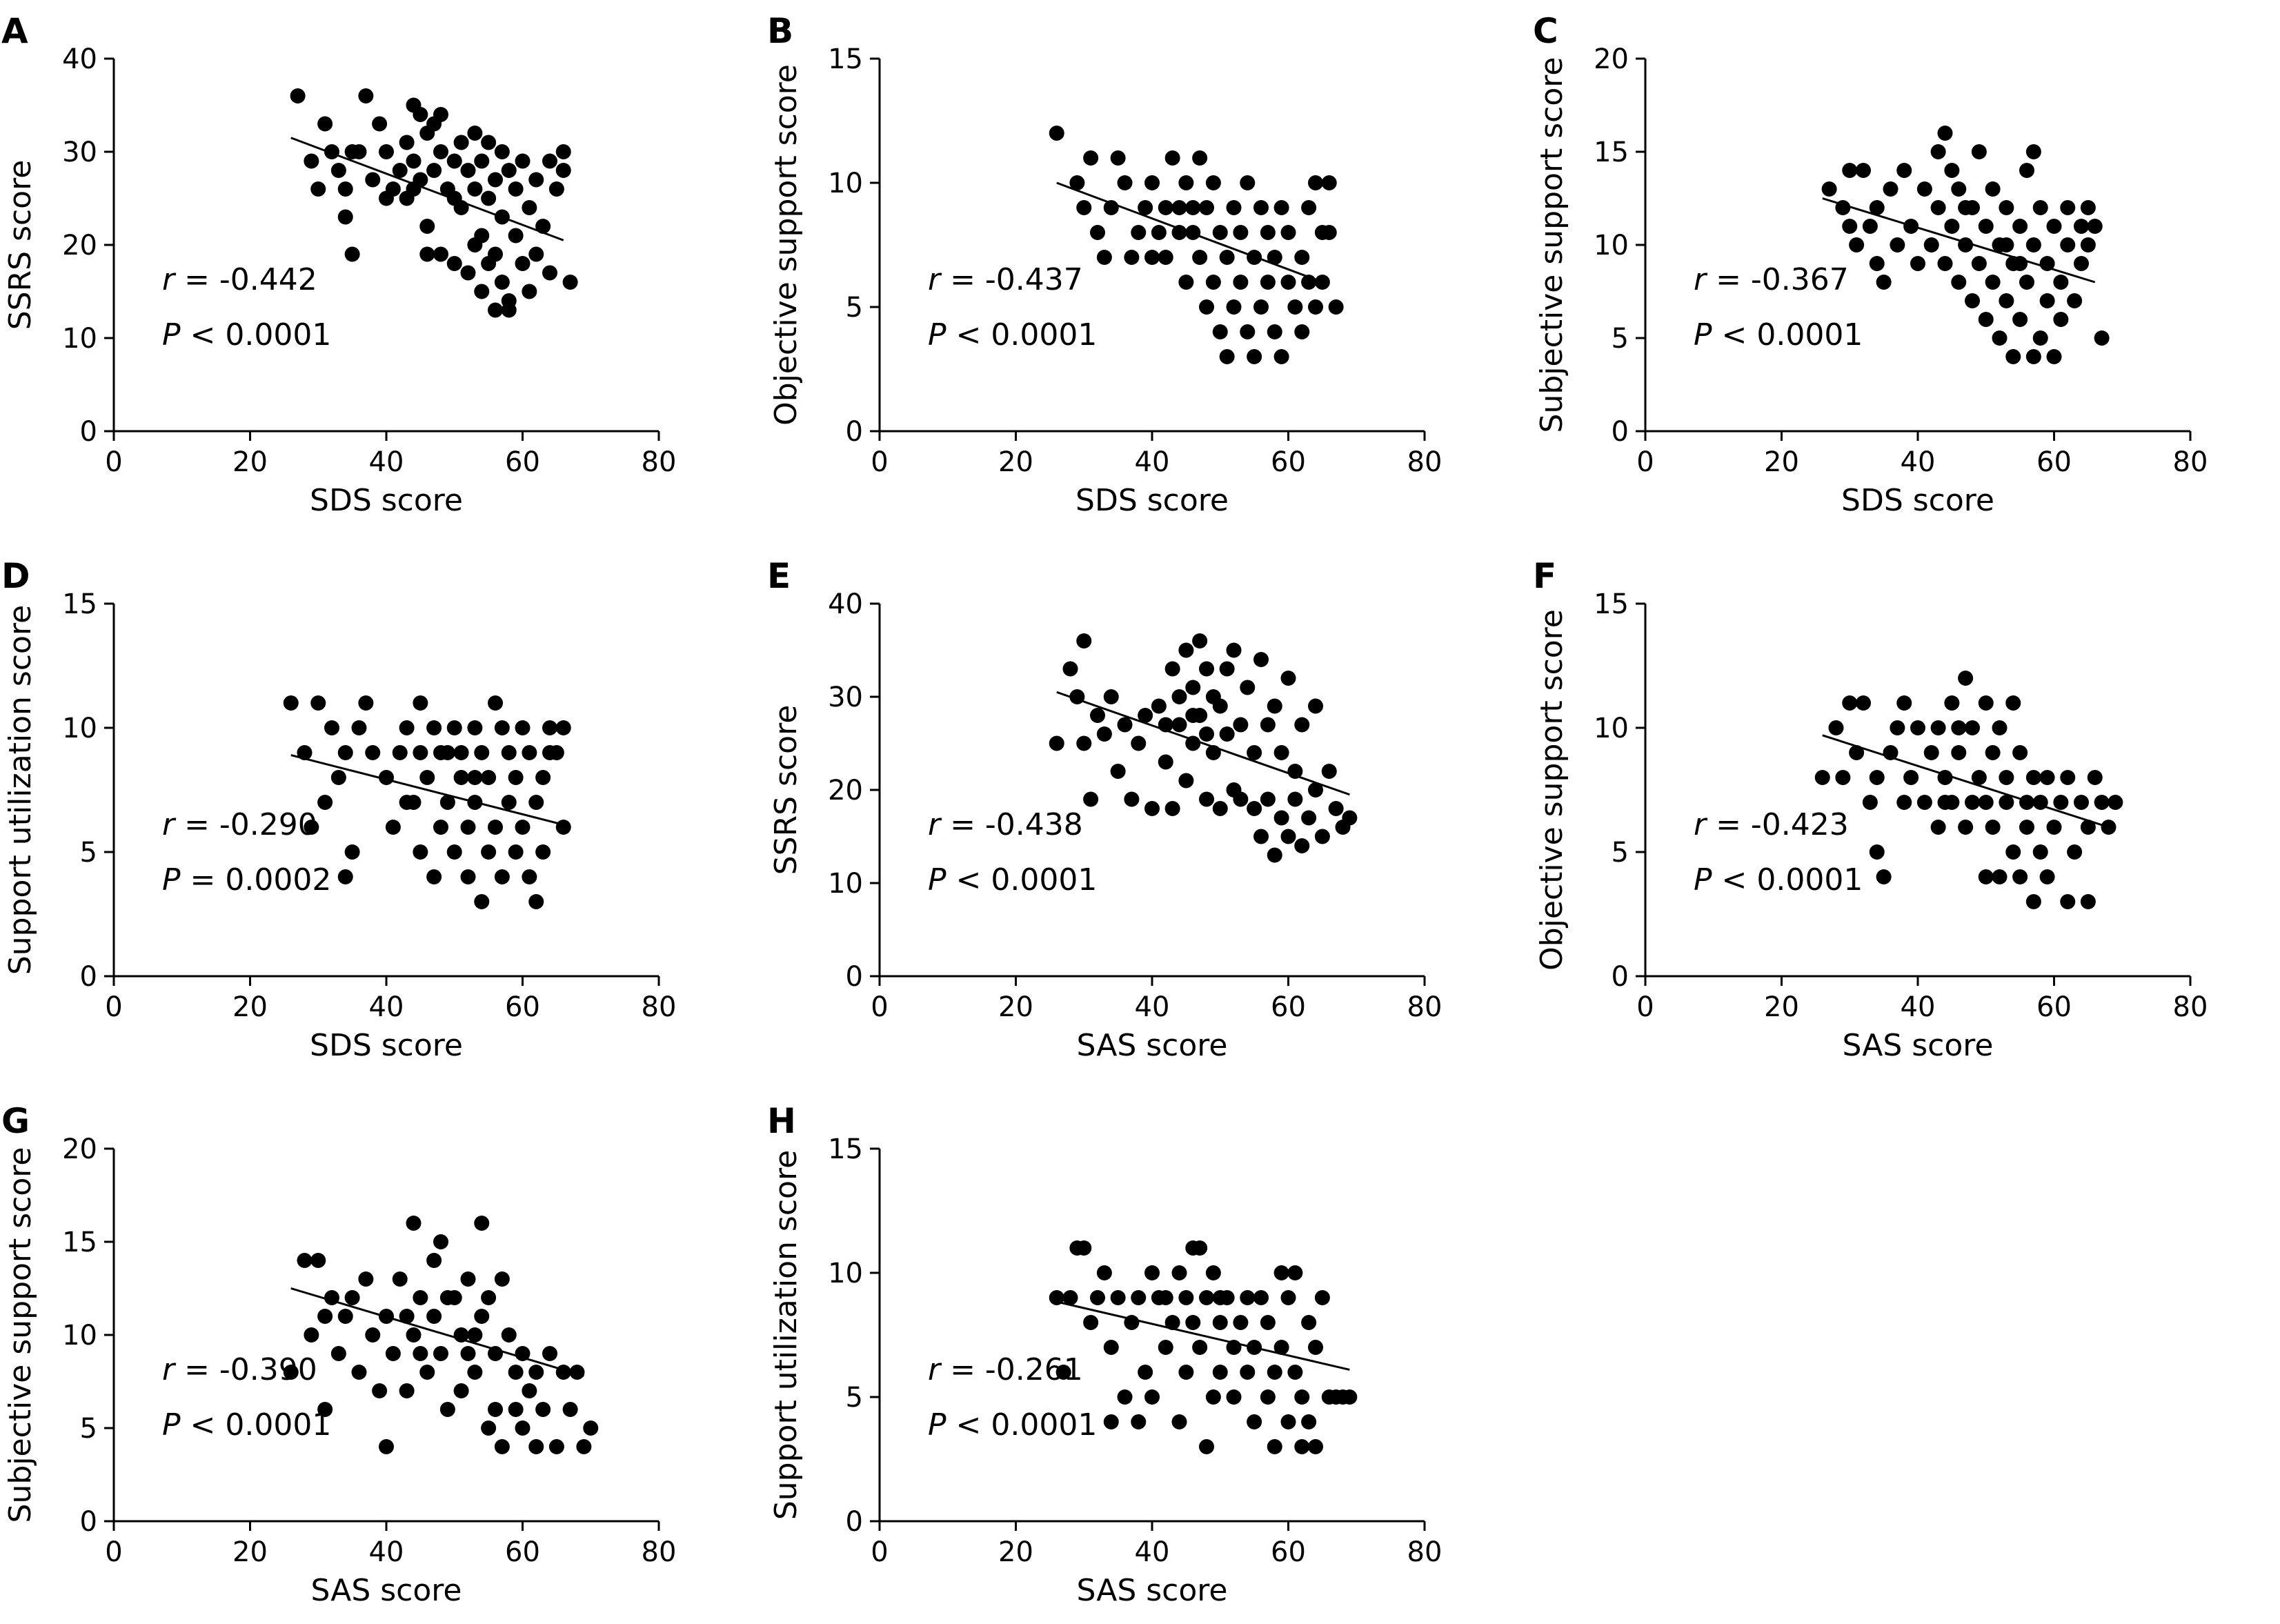  Describe the element at coordinates (246, 880) in the screenshot. I see `p-value: P = 0.0002` at that location.